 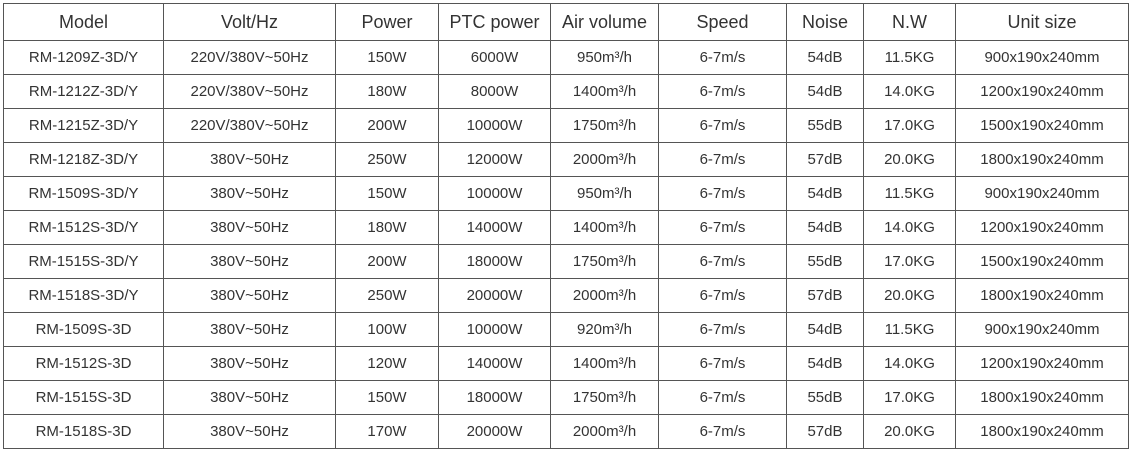 I want to click on table-cell: RM-1212Z-3D/Y, so click(x=83, y=91).